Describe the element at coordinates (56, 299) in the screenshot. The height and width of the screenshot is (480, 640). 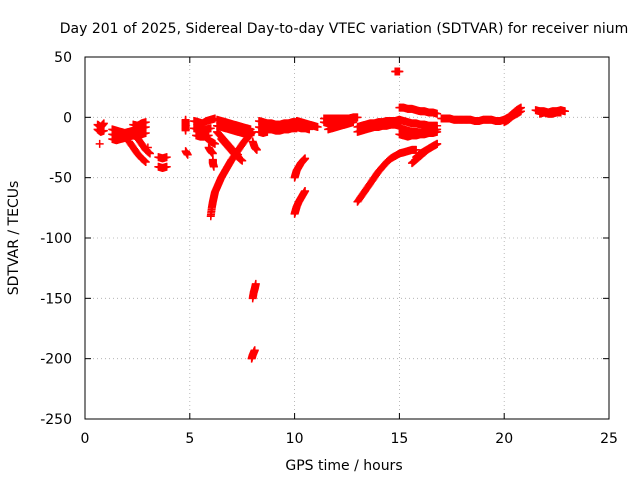
I see `y-tick-label: -150` at that location.